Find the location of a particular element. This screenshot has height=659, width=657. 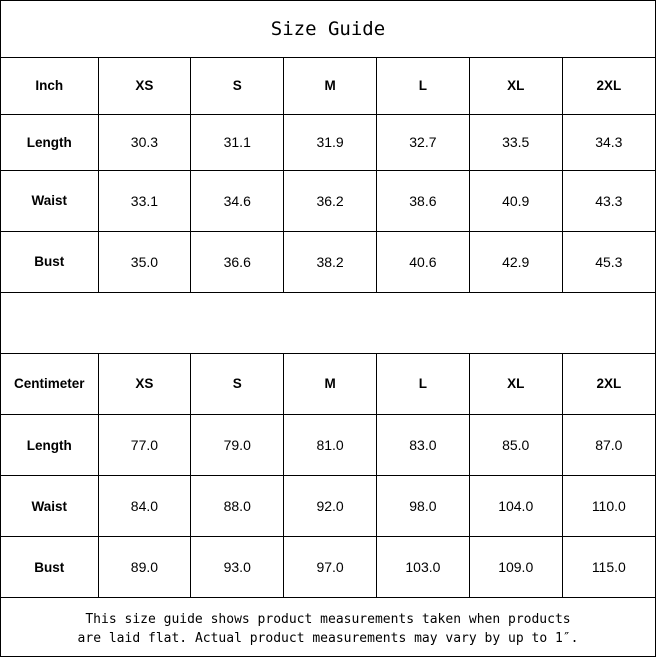

measurement-value: 77.0 is located at coordinates (144, 445).